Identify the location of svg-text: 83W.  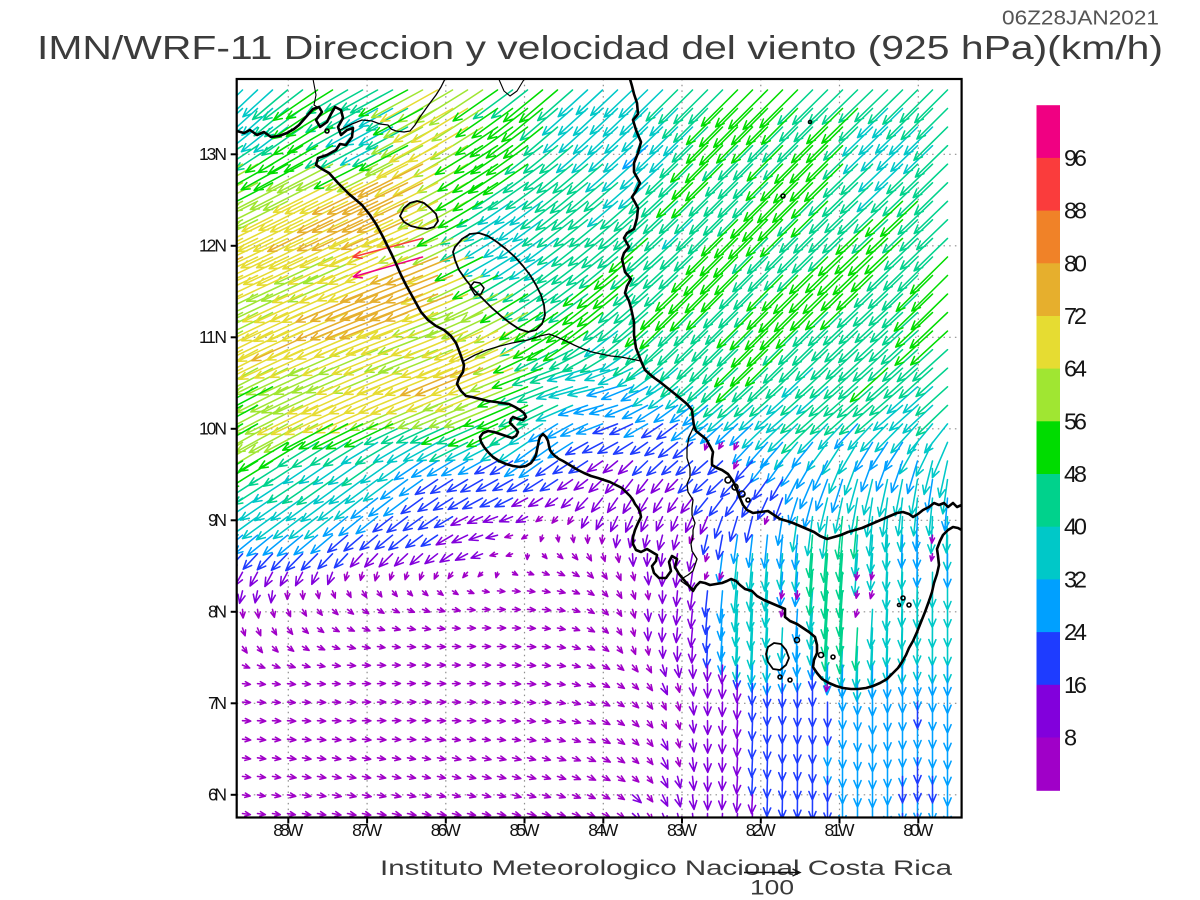
(682, 830).